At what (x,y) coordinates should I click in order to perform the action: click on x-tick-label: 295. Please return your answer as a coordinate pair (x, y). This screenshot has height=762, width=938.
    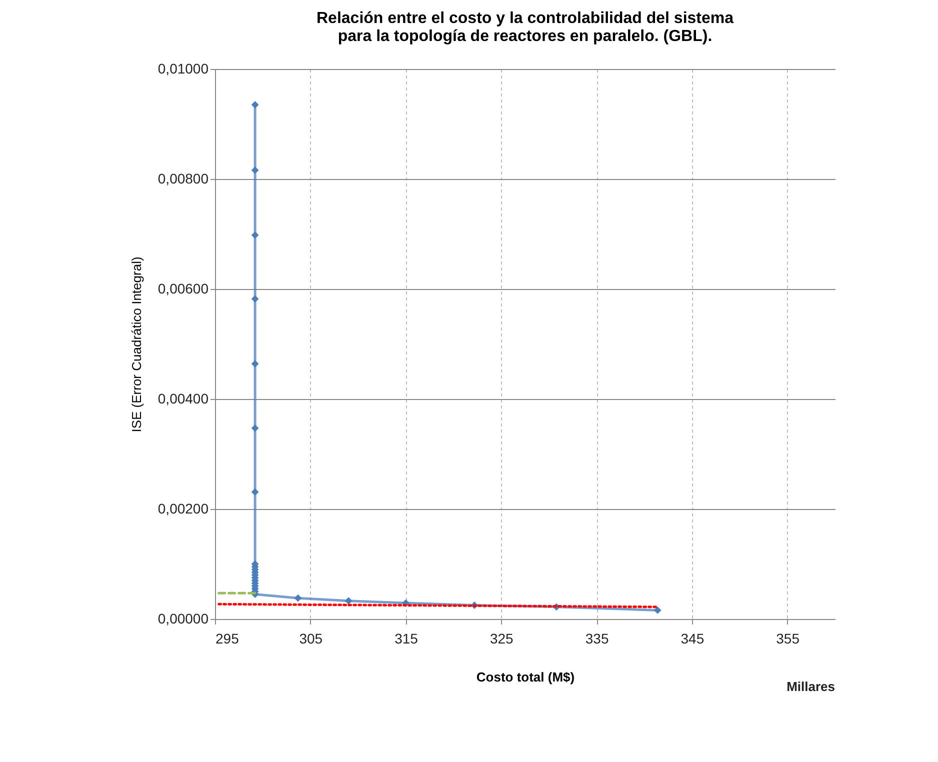
    Looking at the image, I should click on (228, 638).